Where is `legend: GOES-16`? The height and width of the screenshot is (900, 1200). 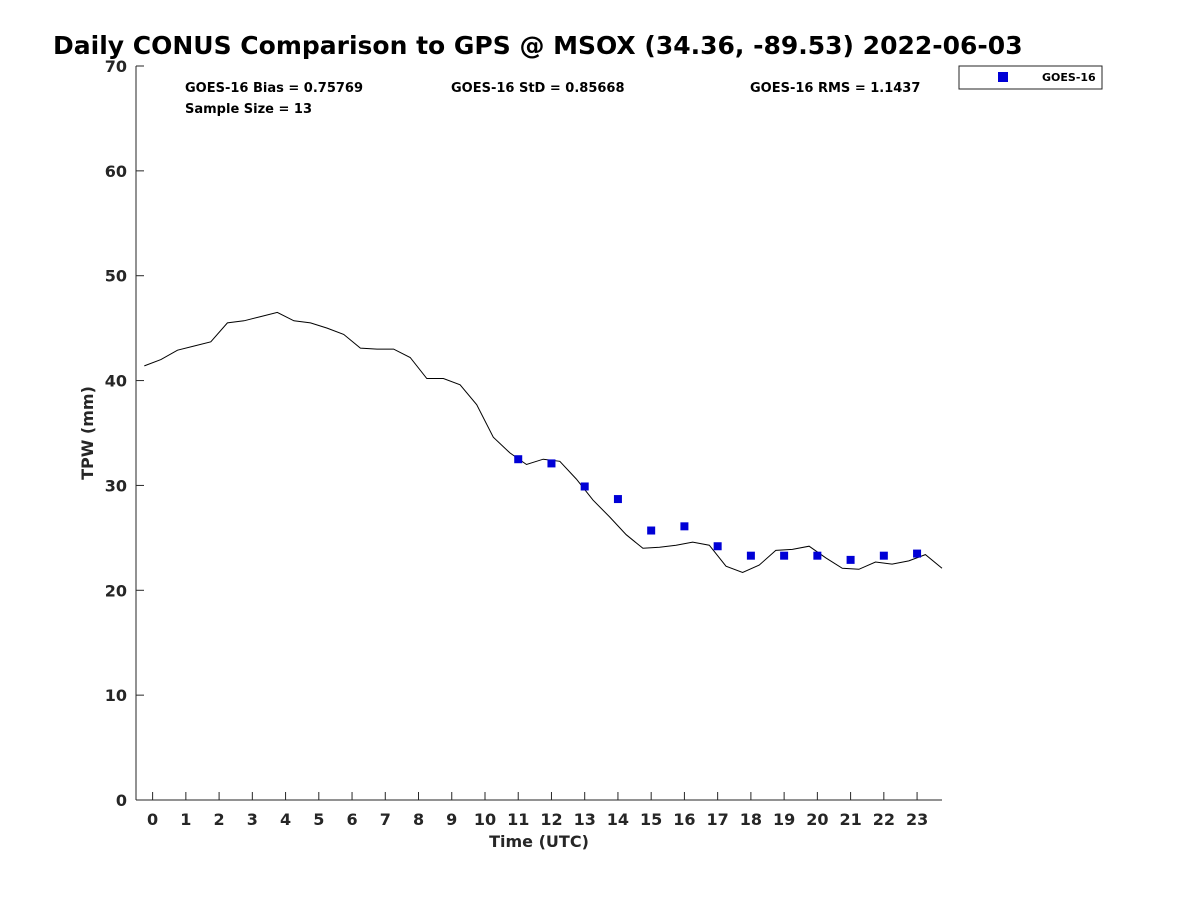
legend: GOES-16 is located at coordinates (1030, 77).